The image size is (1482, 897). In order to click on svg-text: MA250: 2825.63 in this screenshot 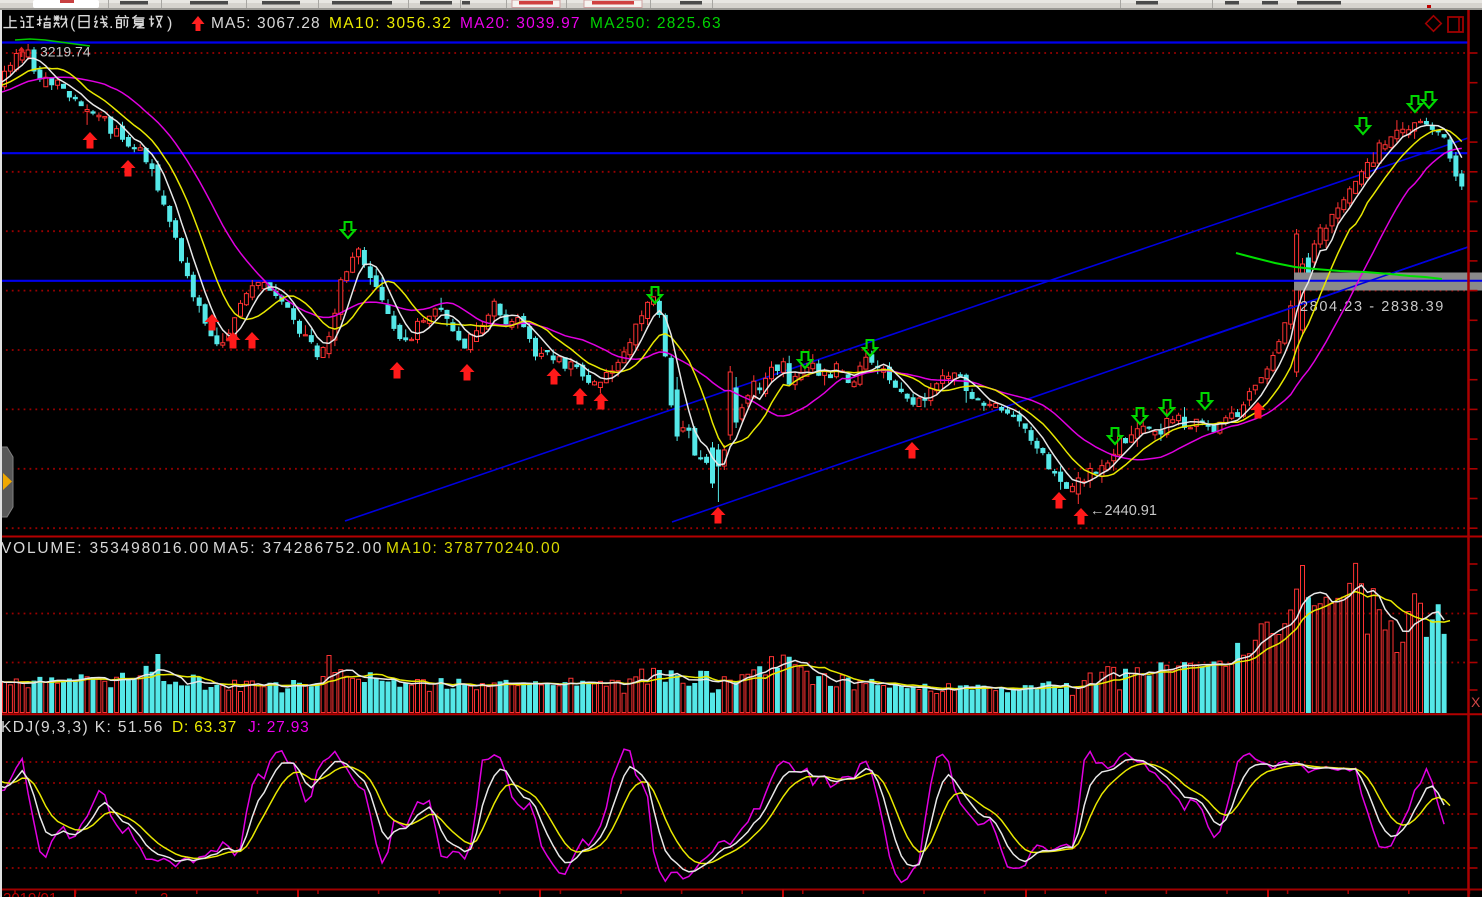, I will do `click(656, 23)`.